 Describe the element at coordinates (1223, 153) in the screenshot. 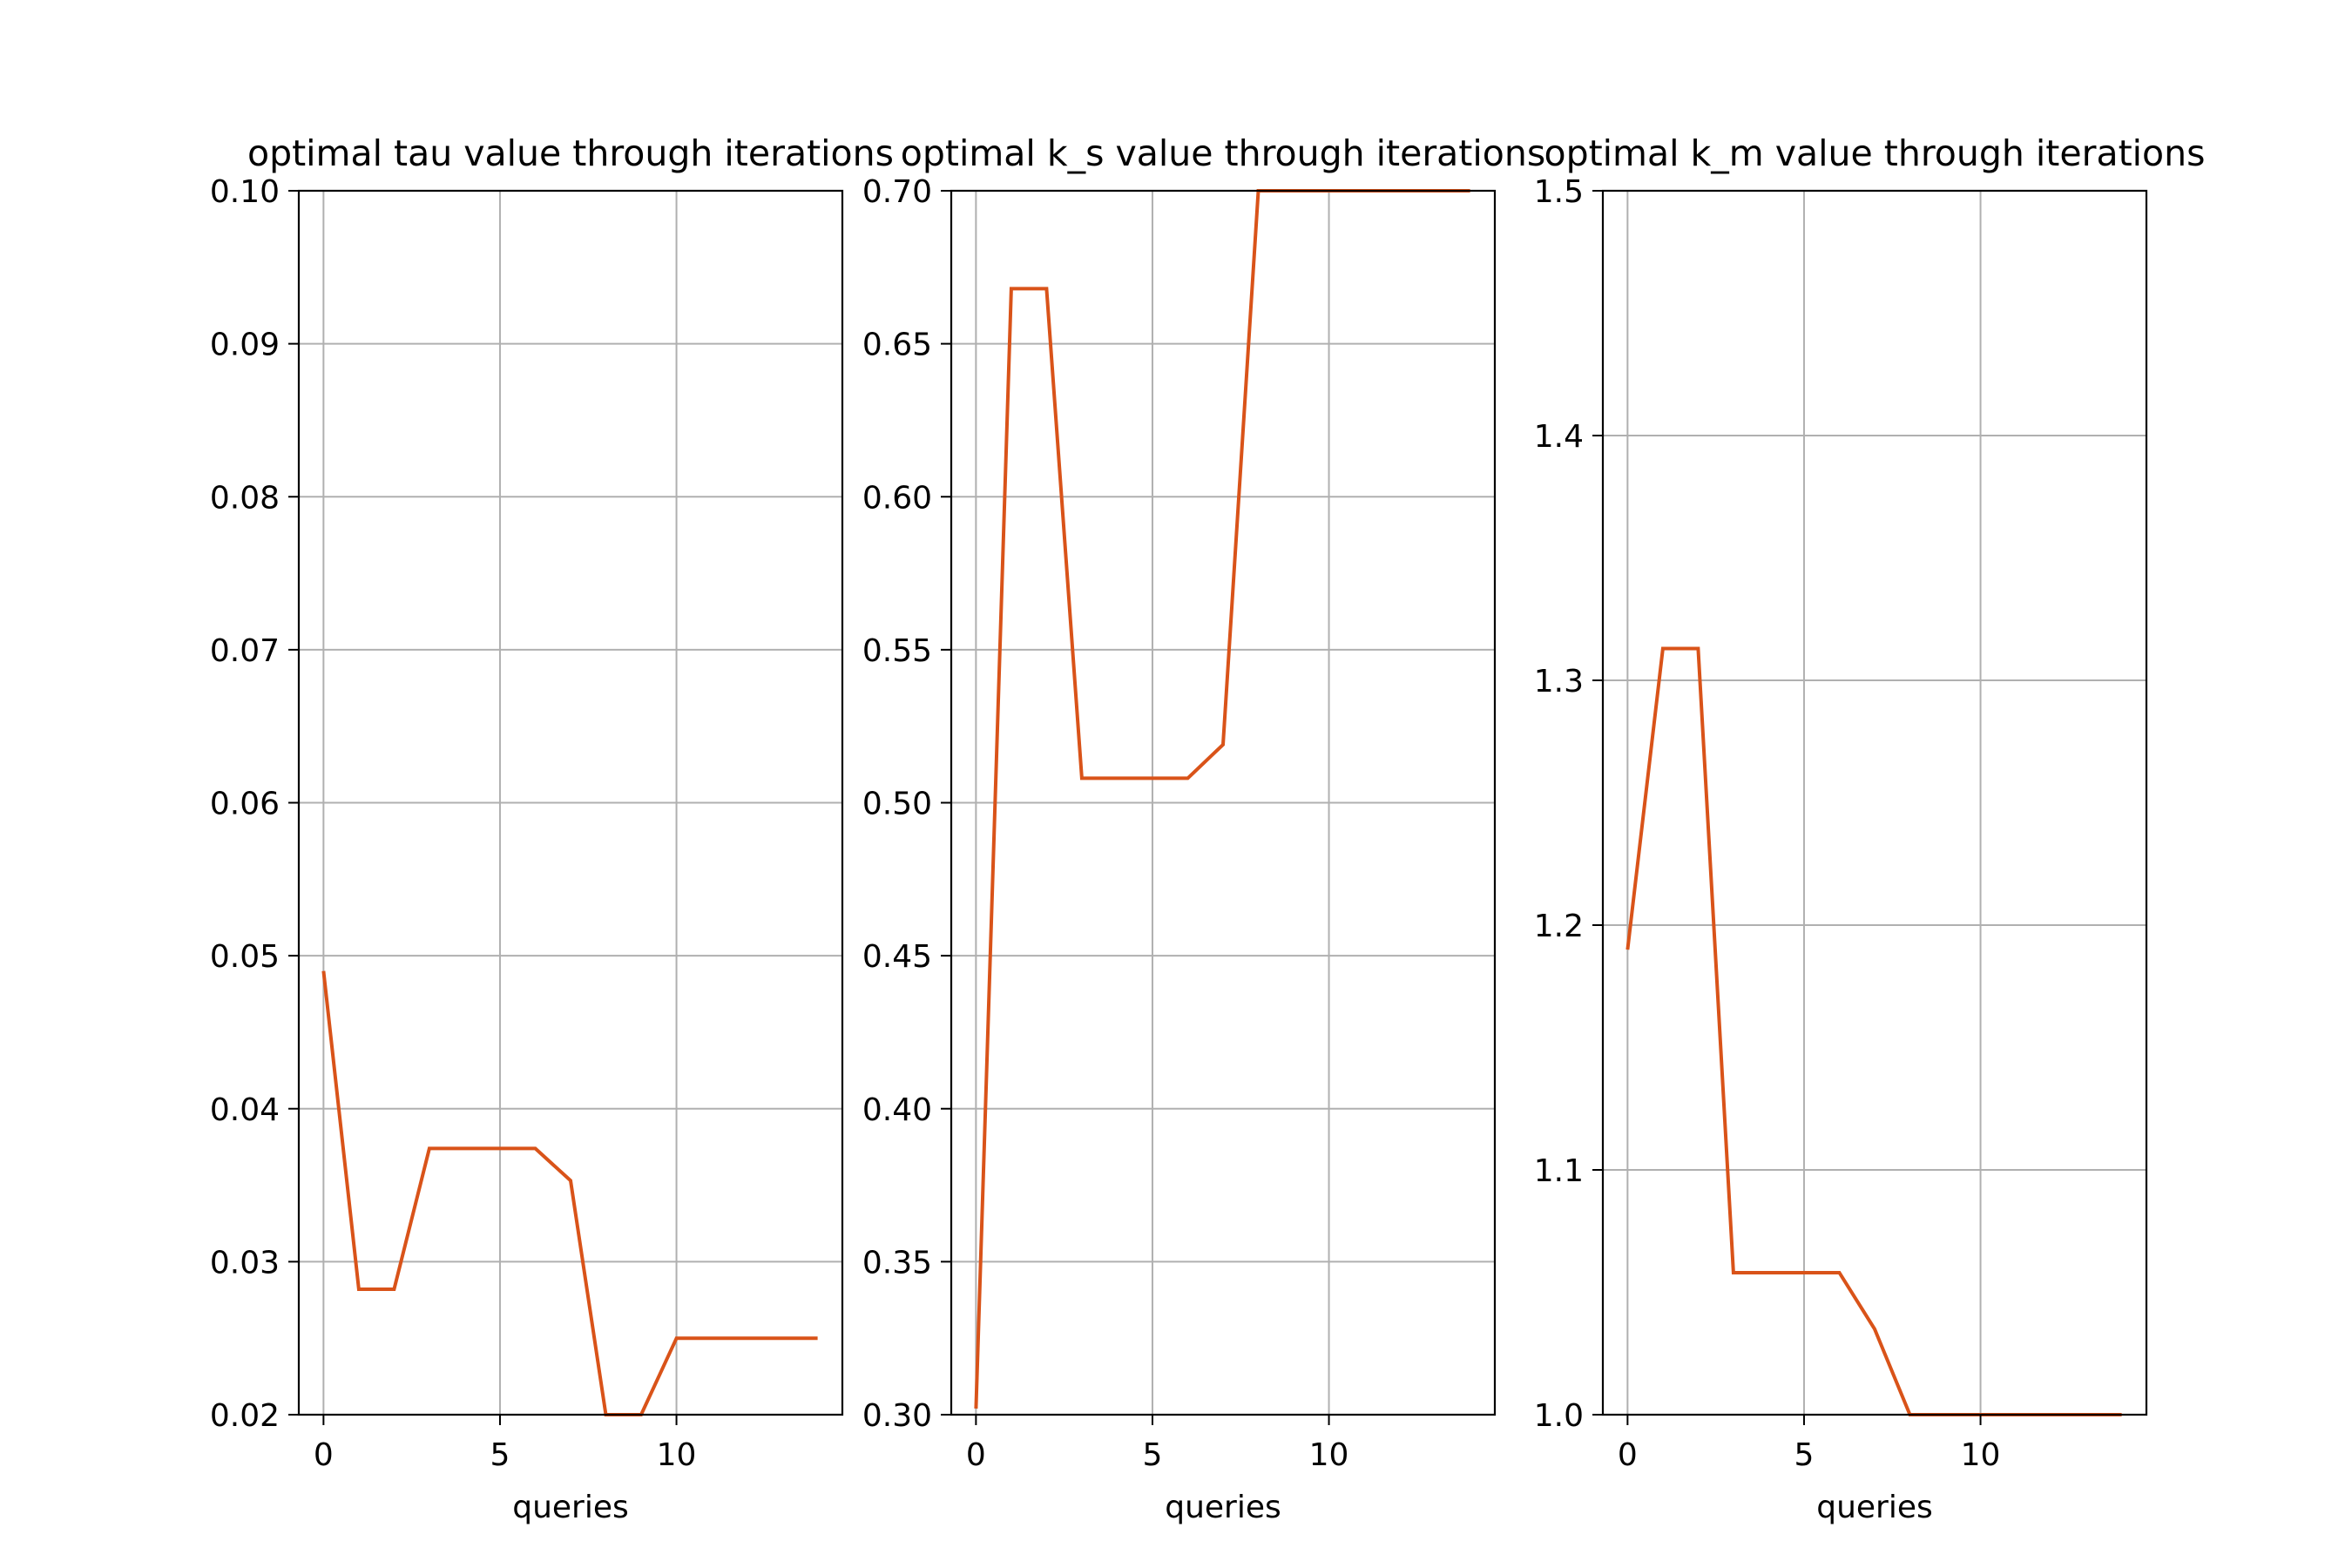

I see `k-s-chart-title: optimal k_s value through iterations` at that location.